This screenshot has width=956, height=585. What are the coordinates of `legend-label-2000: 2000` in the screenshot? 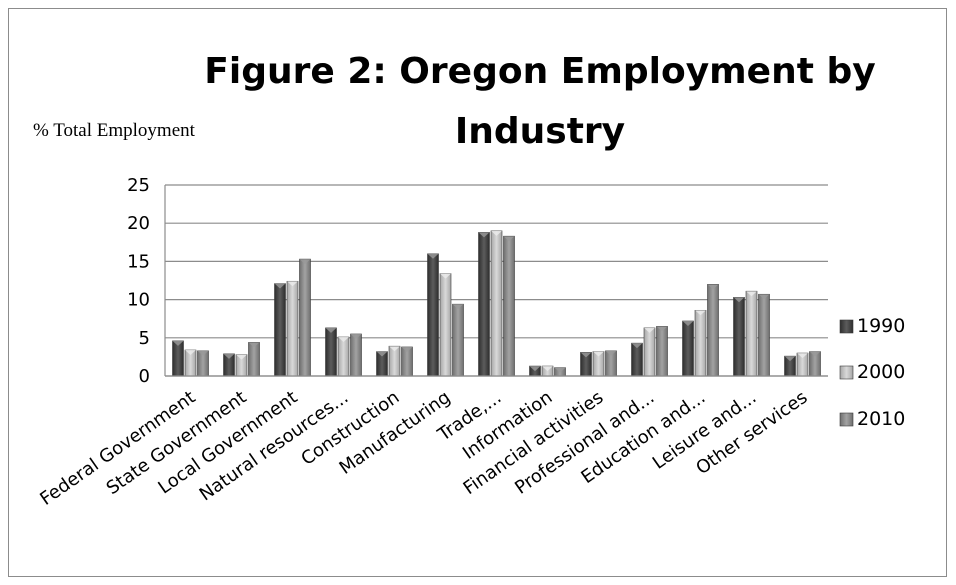 It's located at (881, 372).